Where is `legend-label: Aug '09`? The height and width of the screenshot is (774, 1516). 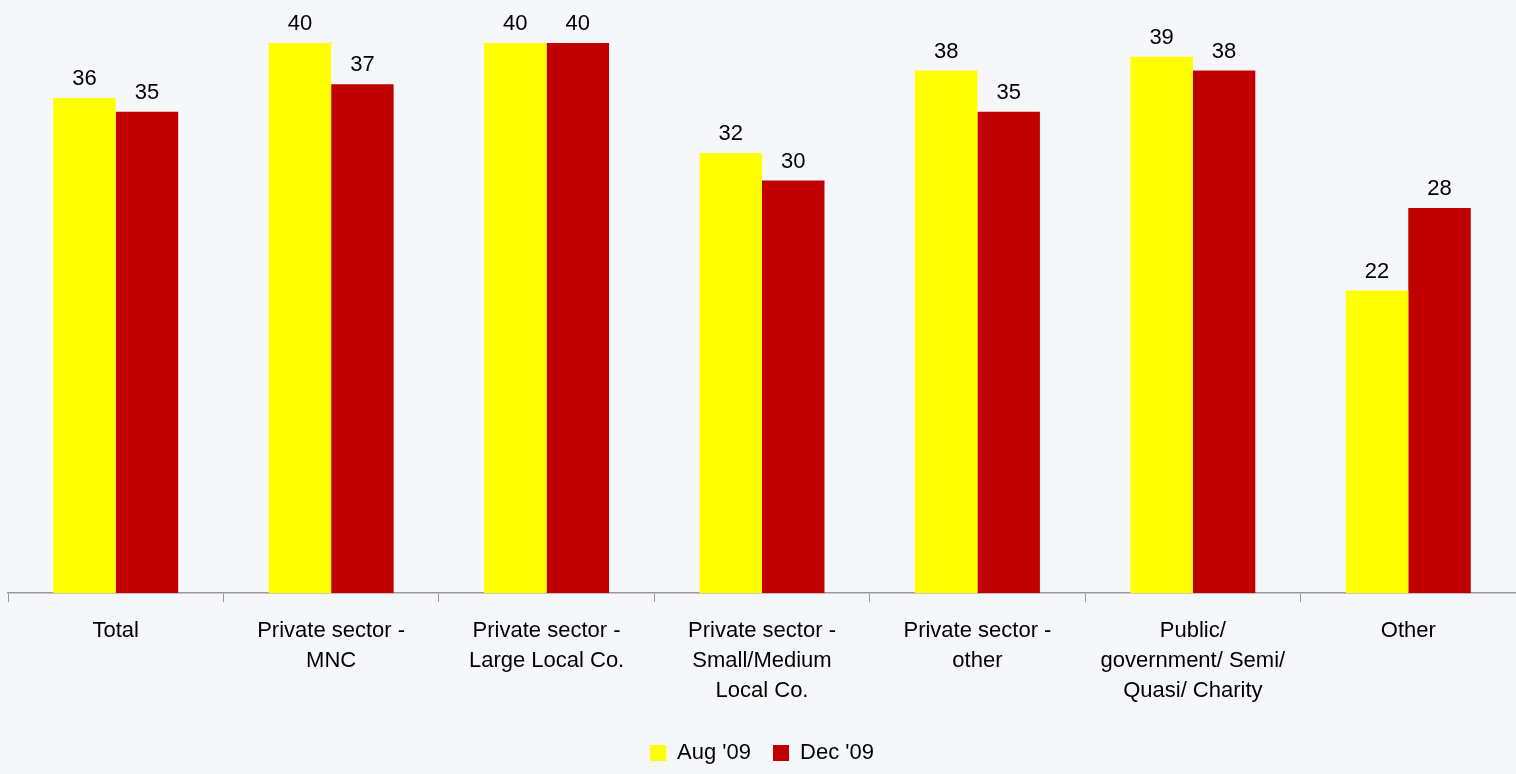
legend-label: Aug '09 is located at coordinates (714, 752).